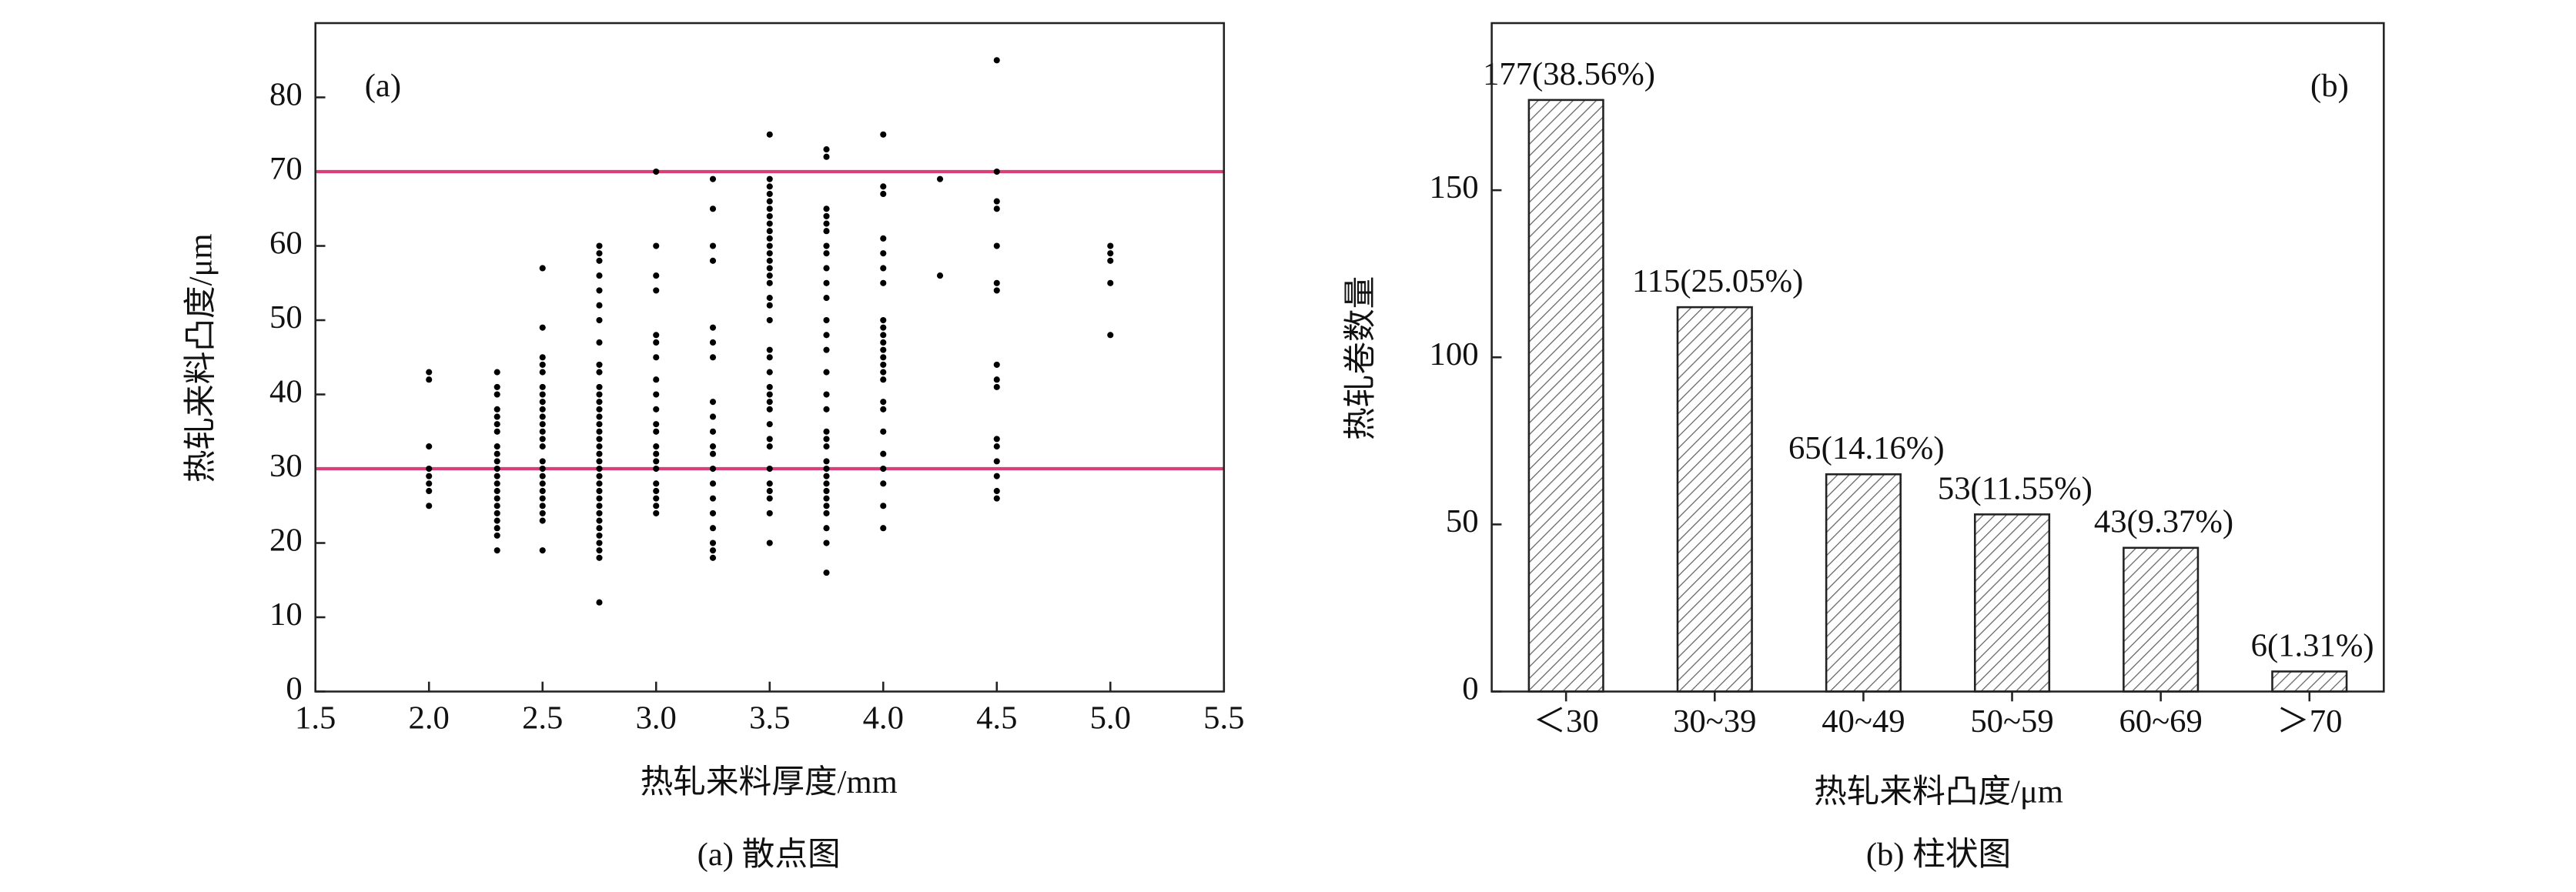  What do you see at coordinates (2312, 645) in the screenshot?
I see `value-label: 6(1.31%)` at bounding box center [2312, 645].